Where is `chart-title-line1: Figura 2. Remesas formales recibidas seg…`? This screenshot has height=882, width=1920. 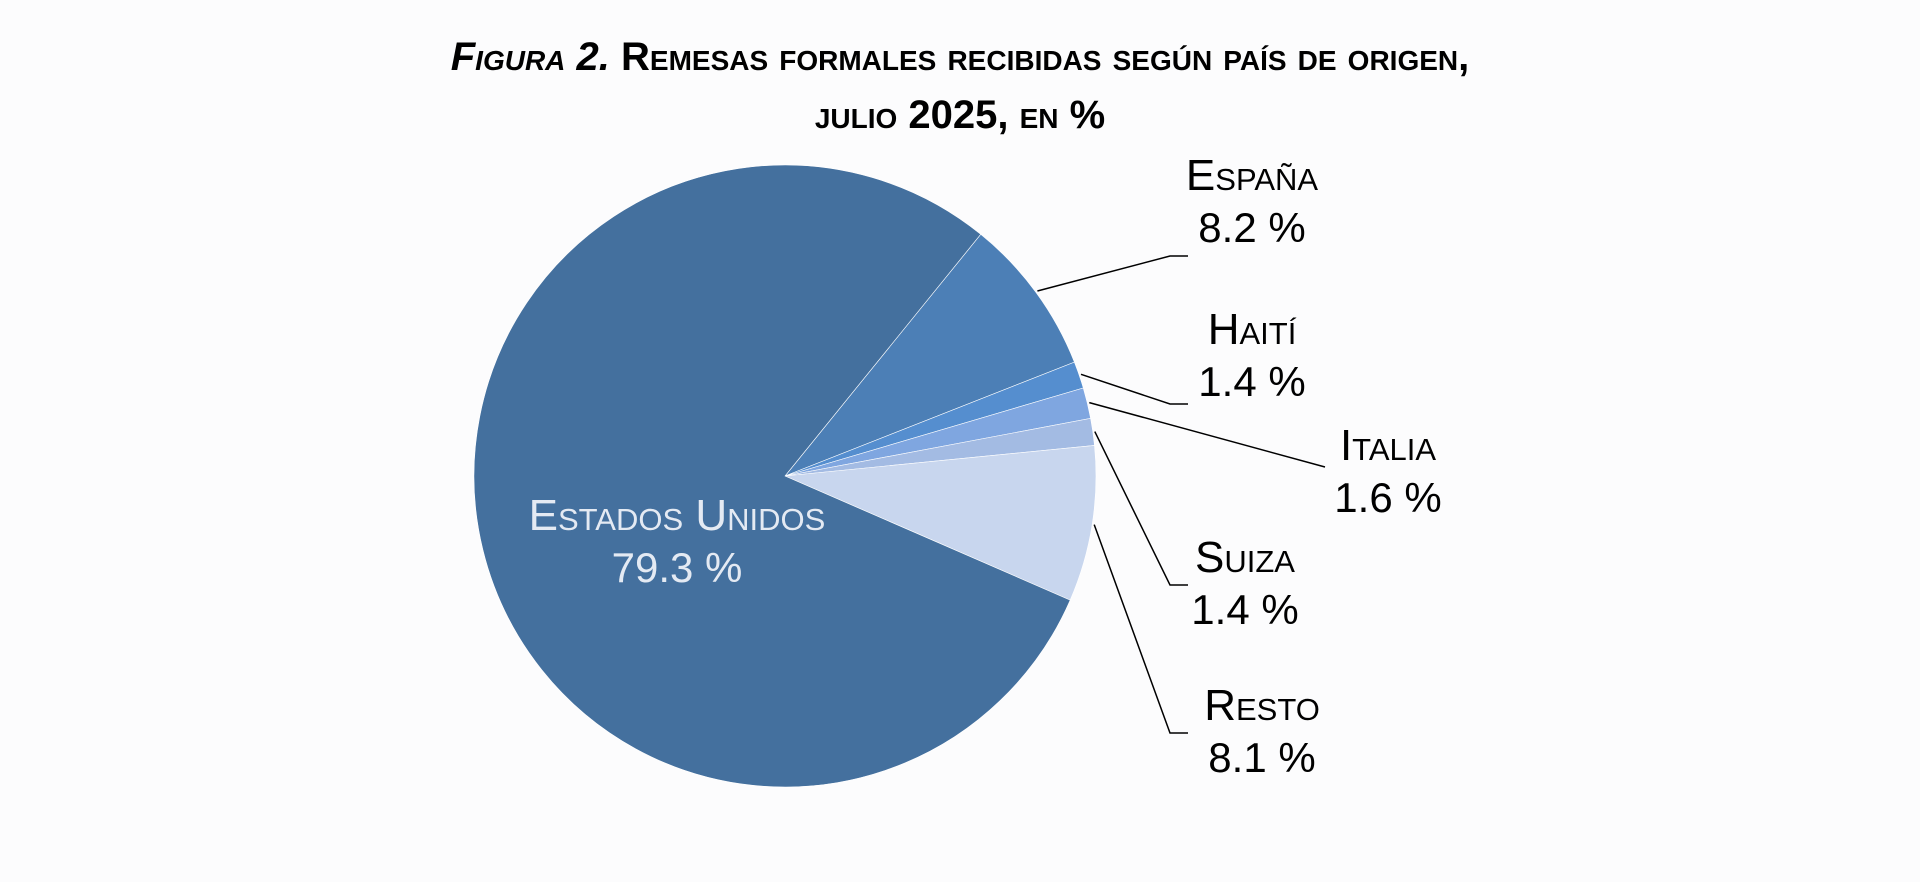
chart-title-line1: Figura 2. Remesas formales recibidas seg… is located at coordinates (960, 57).